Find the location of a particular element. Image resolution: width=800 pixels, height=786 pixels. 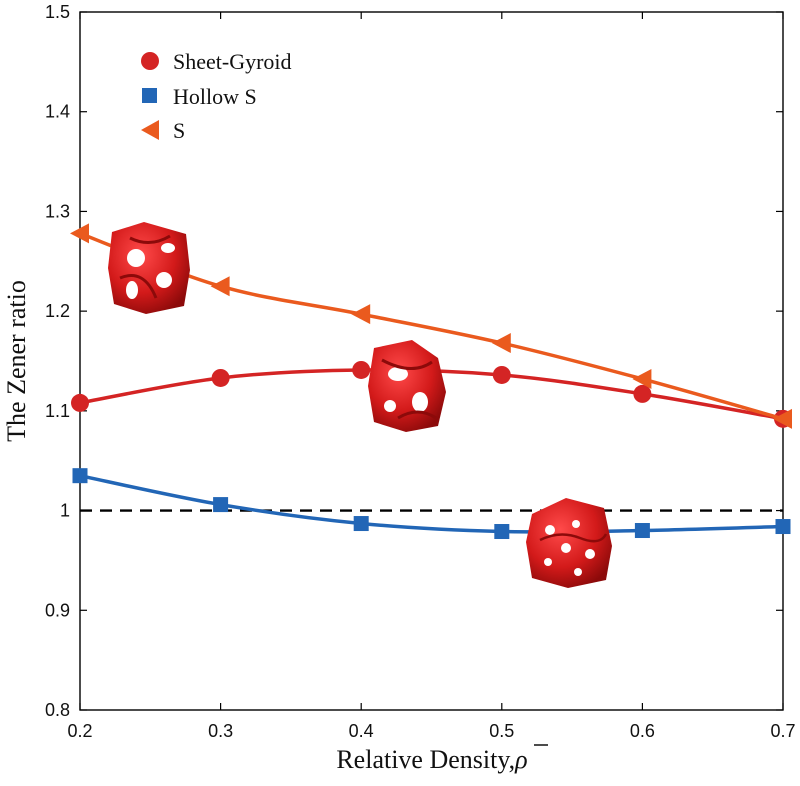

y-tick-label-3: 1.1 is located at coordinates (57, 411).